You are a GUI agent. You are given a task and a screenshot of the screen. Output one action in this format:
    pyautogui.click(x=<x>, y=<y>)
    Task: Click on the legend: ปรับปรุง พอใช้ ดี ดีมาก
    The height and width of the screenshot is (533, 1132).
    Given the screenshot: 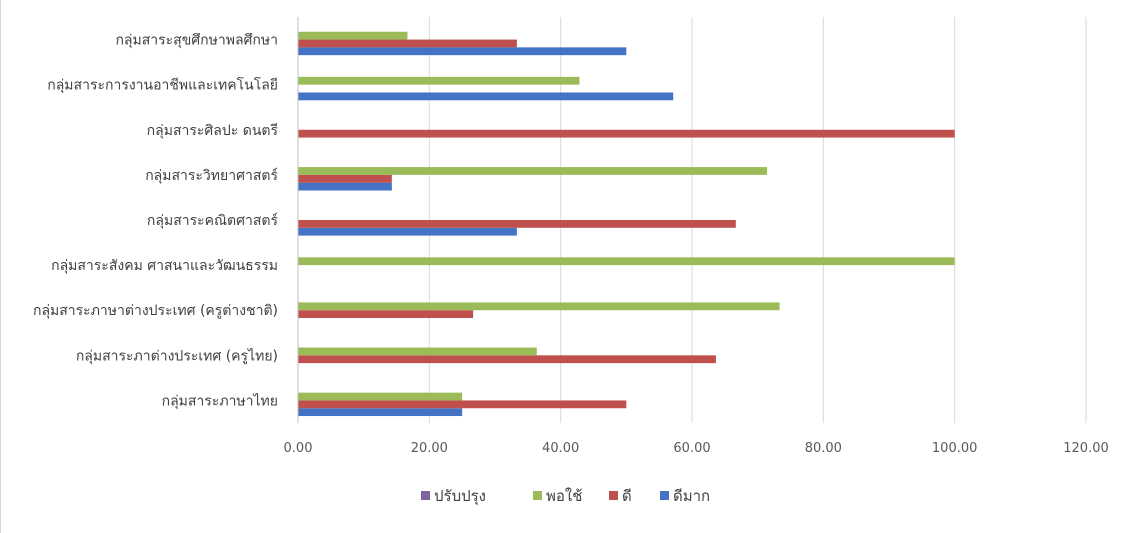 What is the action you would take?
    pyautogui.click(x=565, y=496)
    